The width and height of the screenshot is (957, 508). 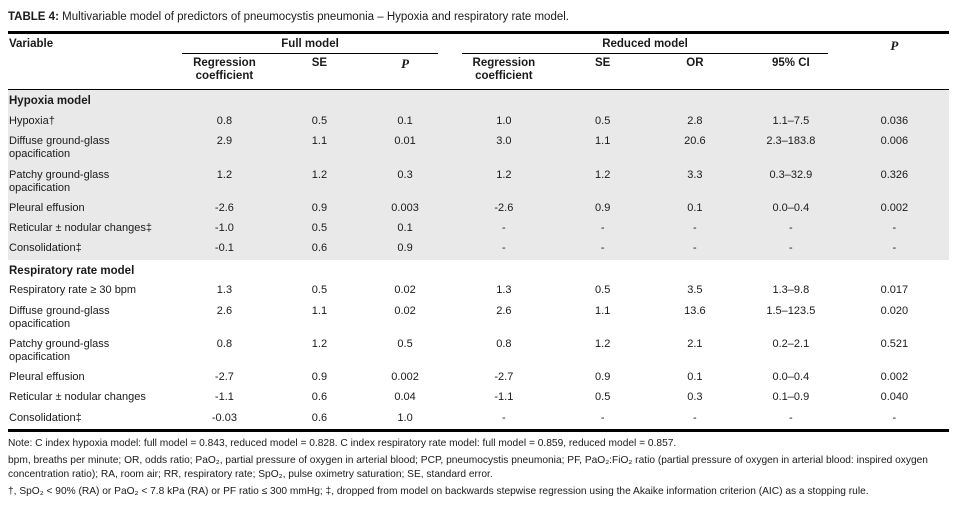 I want to click on cell-reduced-or: 20.6, so click(x=695, y=141).